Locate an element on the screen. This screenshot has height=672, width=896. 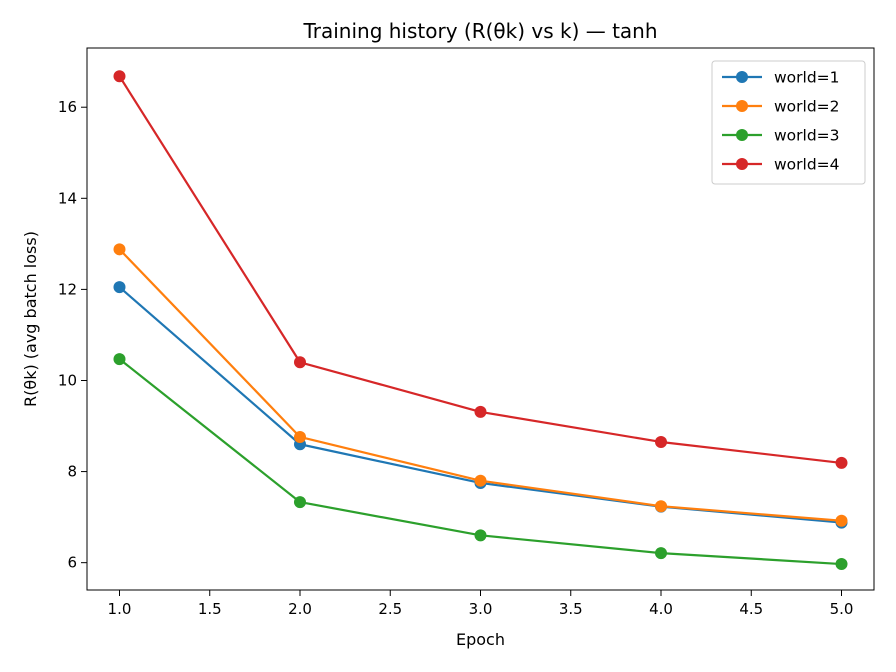
legend: world=1 world=2 world=3 world=4 is located at coordinates (788, 122).